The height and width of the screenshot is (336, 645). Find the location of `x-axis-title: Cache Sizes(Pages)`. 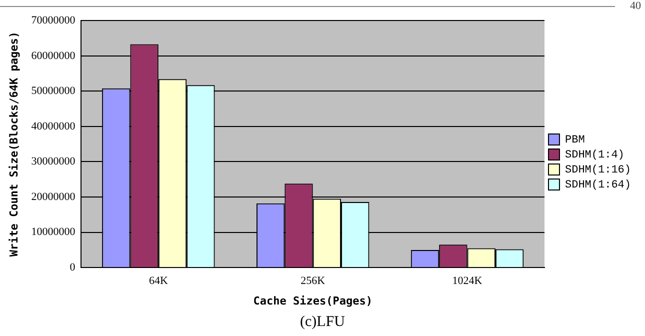

x-axis-title: Cache Sizes(Pages) is located at coordinates (312, 301).